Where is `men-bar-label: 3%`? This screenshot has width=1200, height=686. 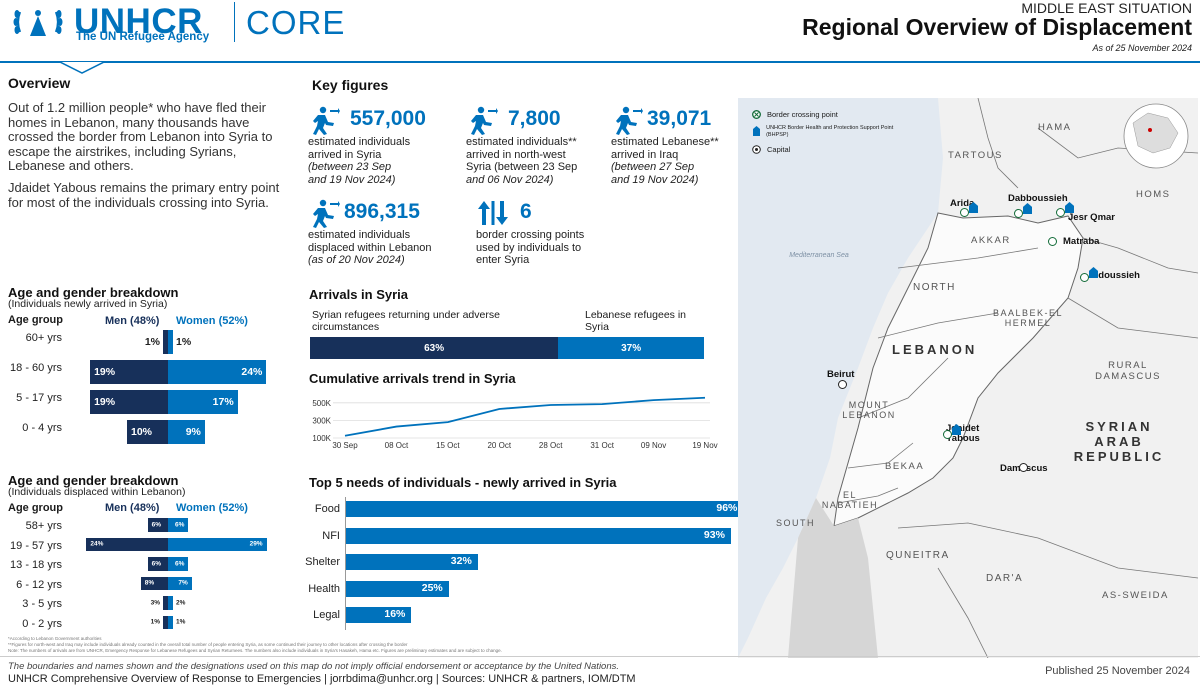 men-bar-label: 3% is located at coordinates (155, 603).